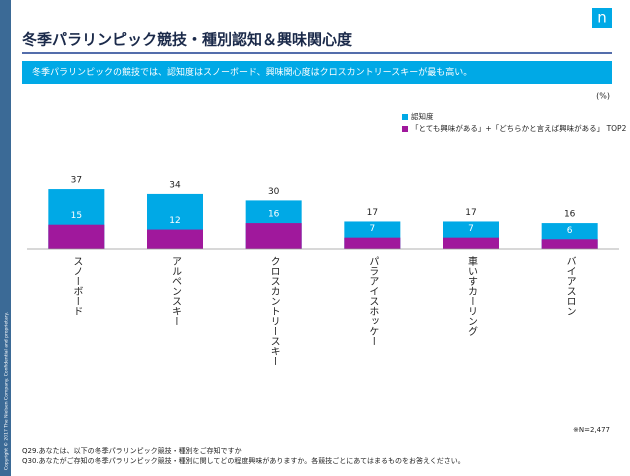 The height and width of the screenshot is (476, 630). I want to click on logo-box, so click(602, 18).